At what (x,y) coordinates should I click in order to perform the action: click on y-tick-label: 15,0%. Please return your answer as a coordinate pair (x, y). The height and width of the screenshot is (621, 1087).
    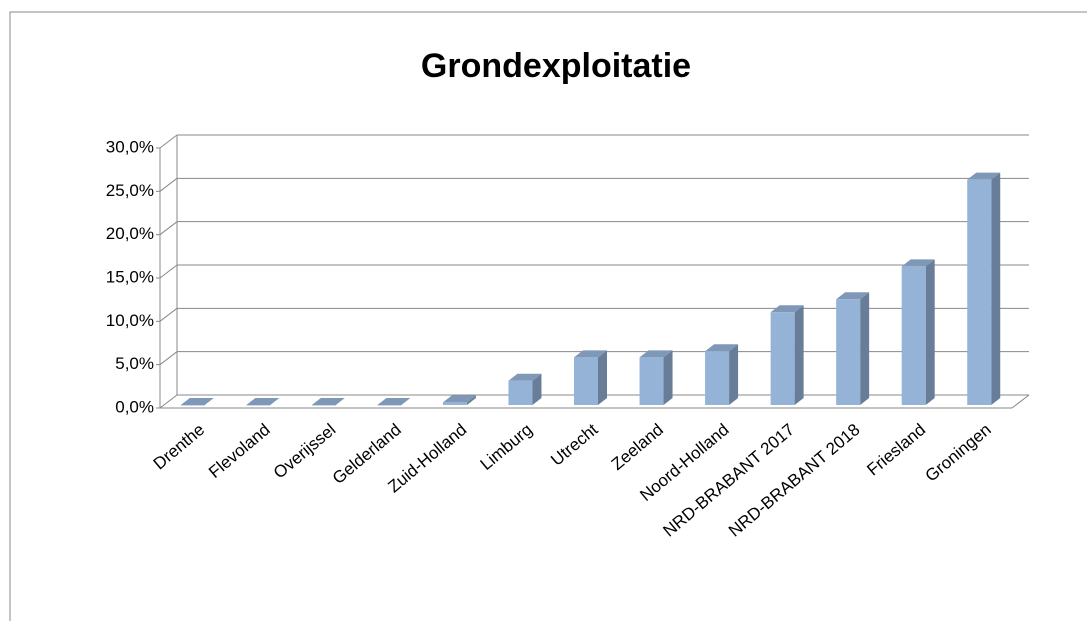
    Looking at the image, I should click on (130, 276).